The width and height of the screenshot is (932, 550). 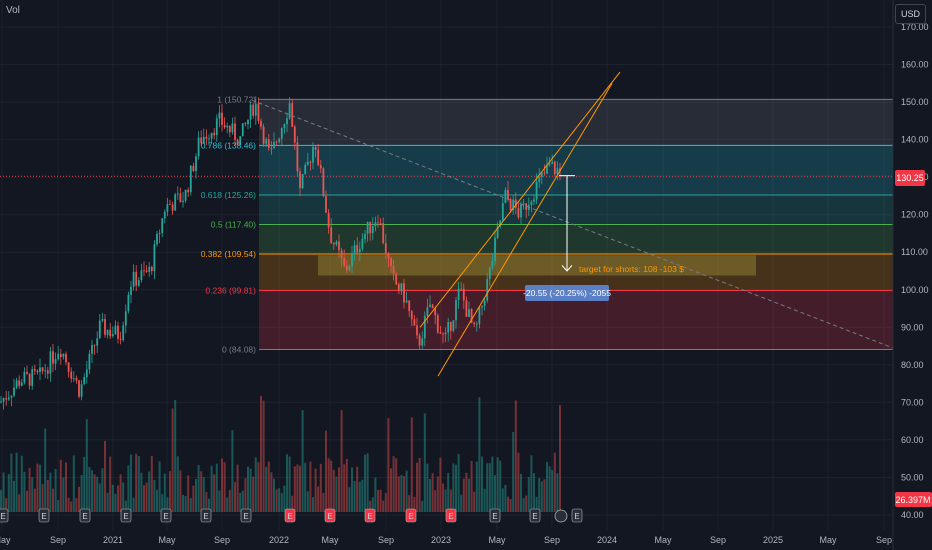 I want to click on earnings-letter: E, so click(x=410, y=516).